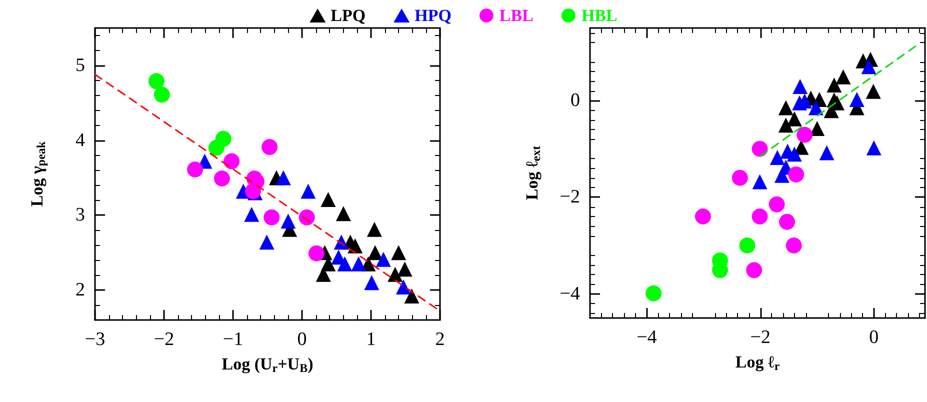 The width and height of the screenshot is (927, 402). Describe the element at coordinates (38, 174) in the screenshot. I see `y-axis-title: Log γpeak` at that location.